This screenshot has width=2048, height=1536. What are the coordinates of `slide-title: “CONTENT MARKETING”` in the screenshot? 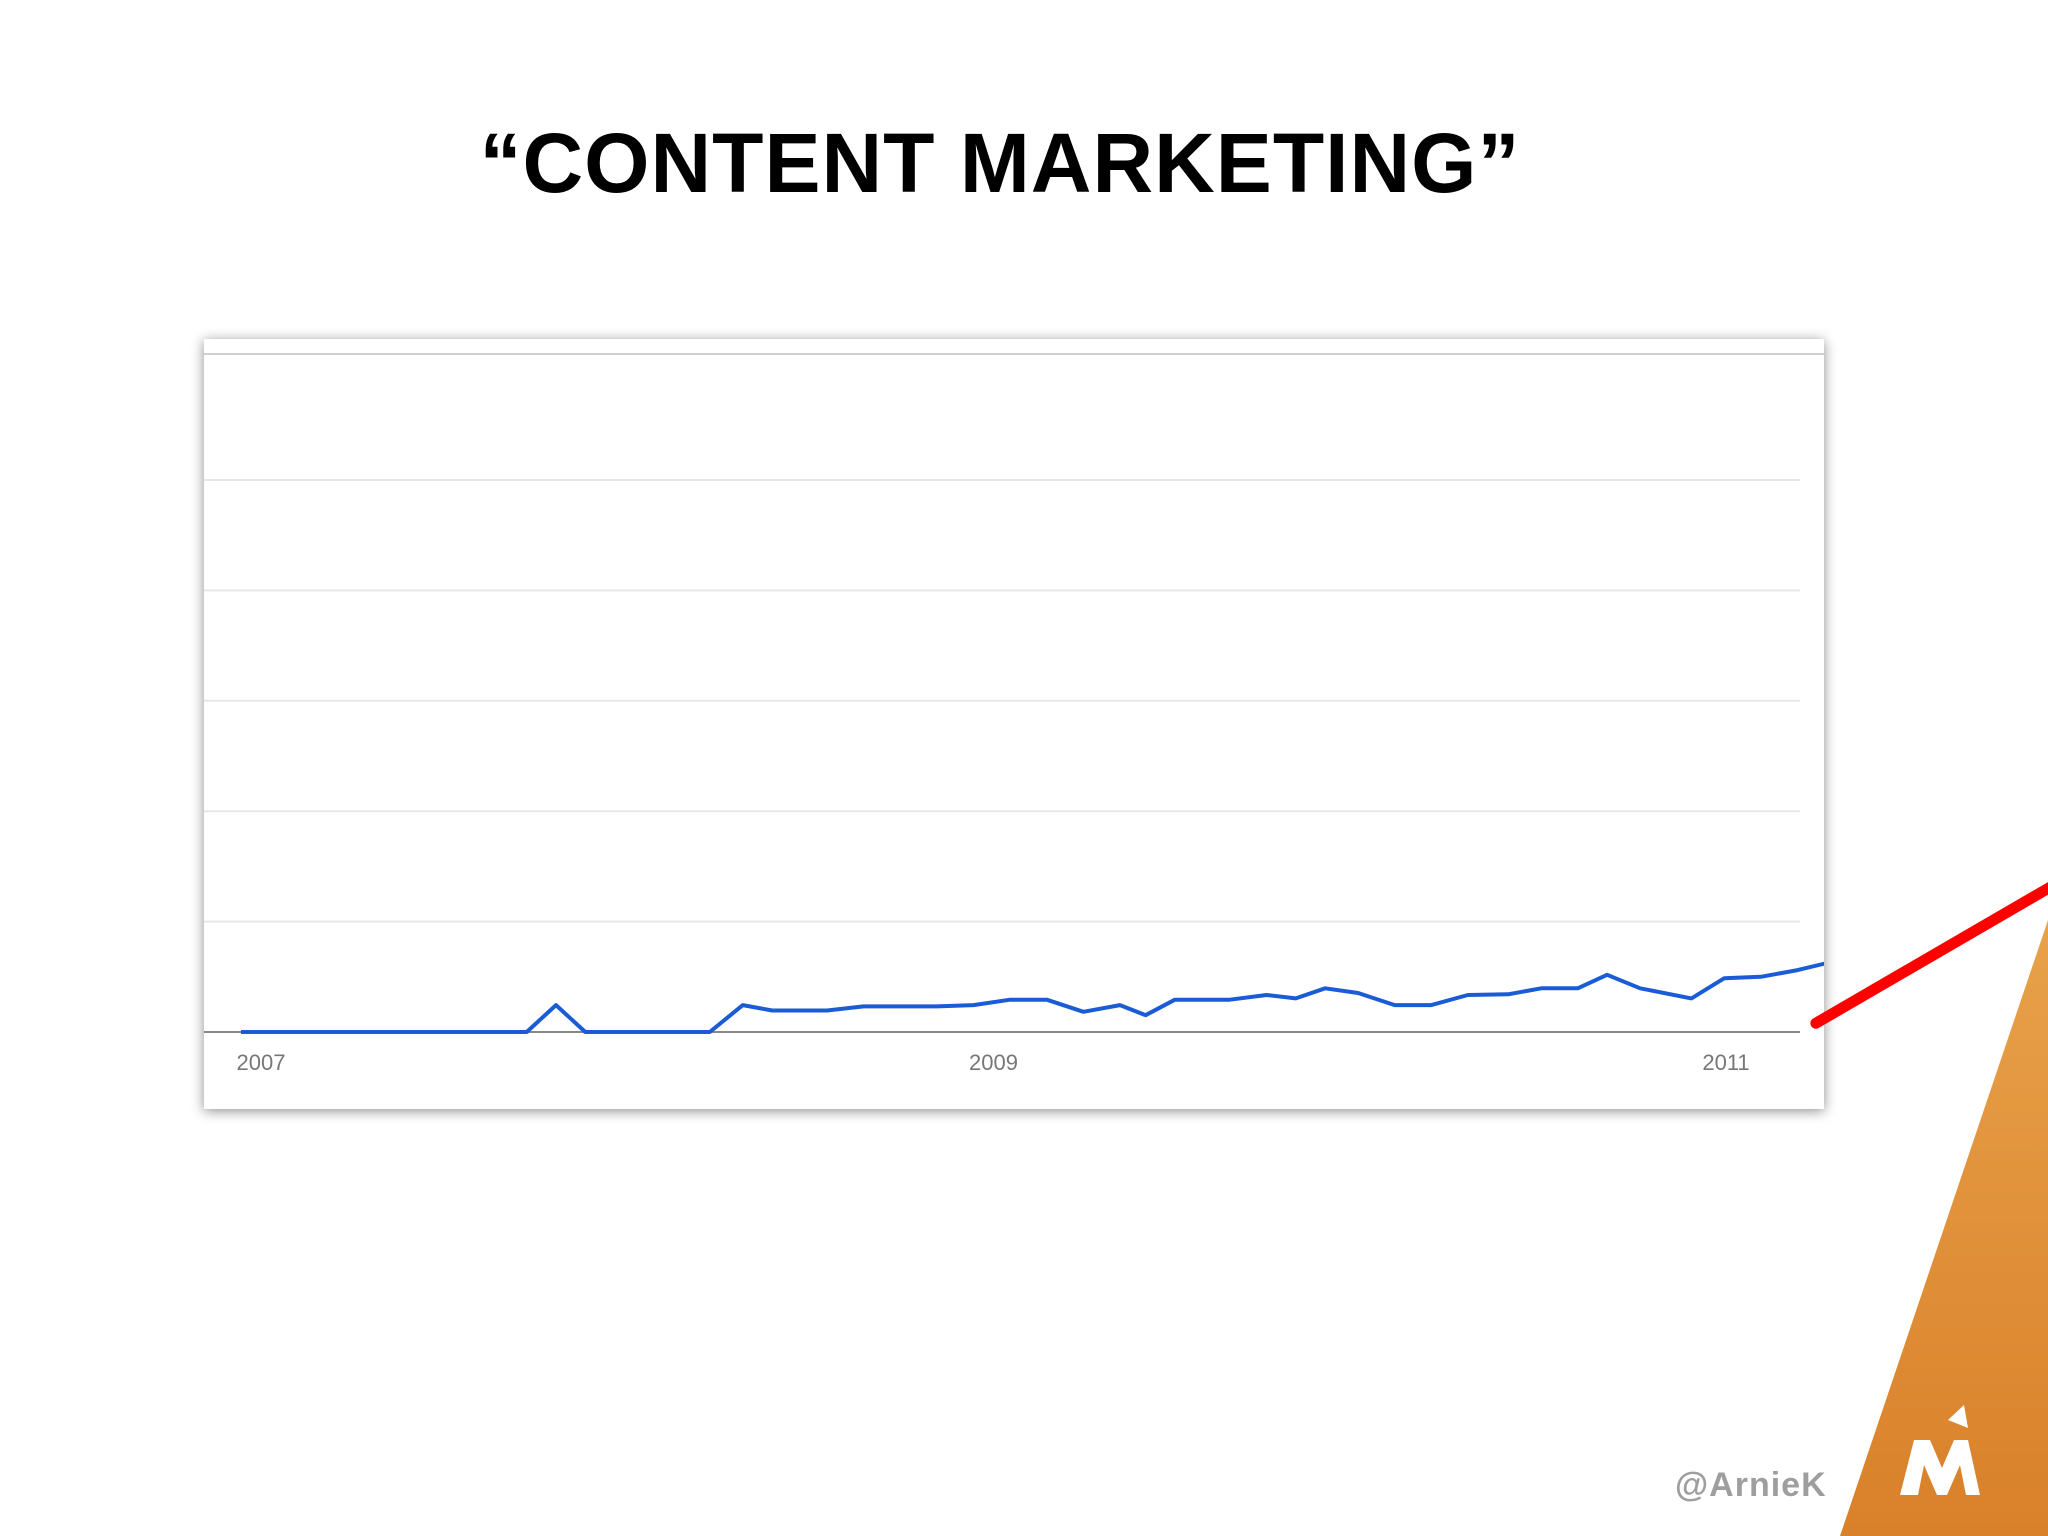 It's located at (1000, 163).